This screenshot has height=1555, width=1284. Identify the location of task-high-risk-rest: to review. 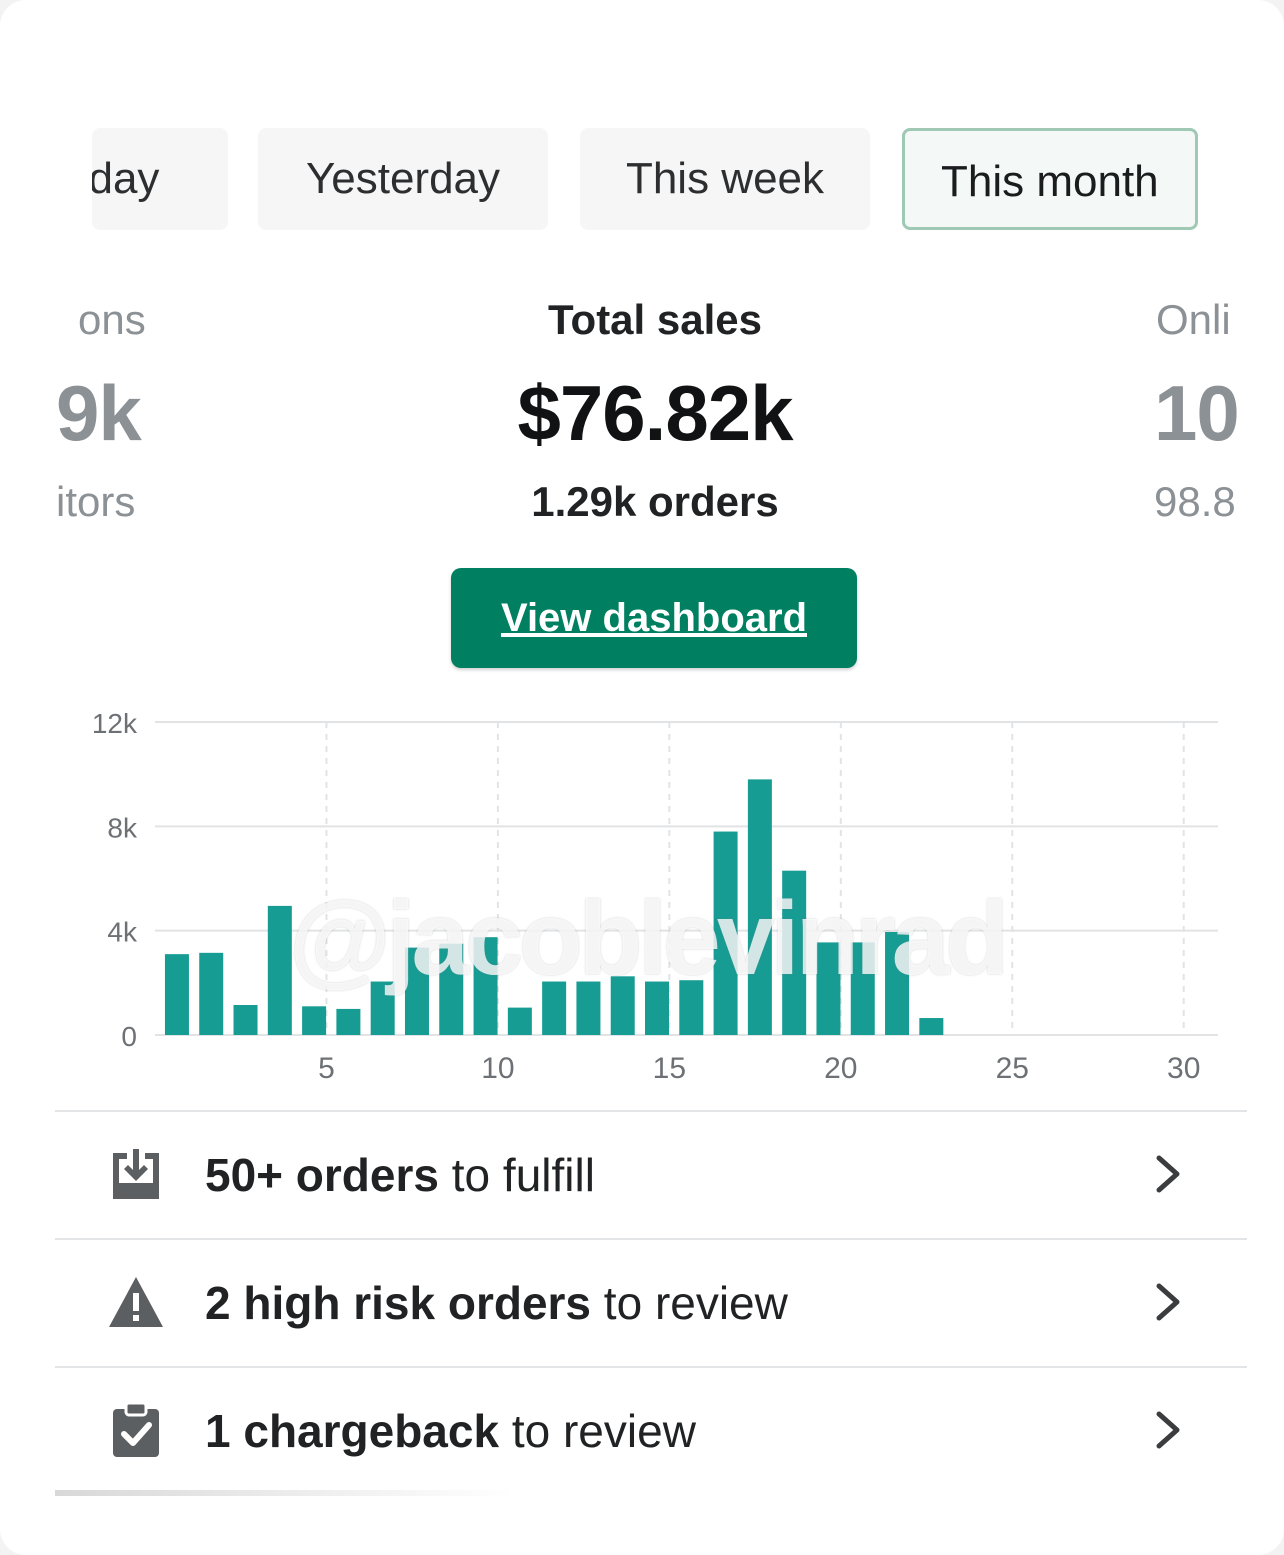
(689, 1303).